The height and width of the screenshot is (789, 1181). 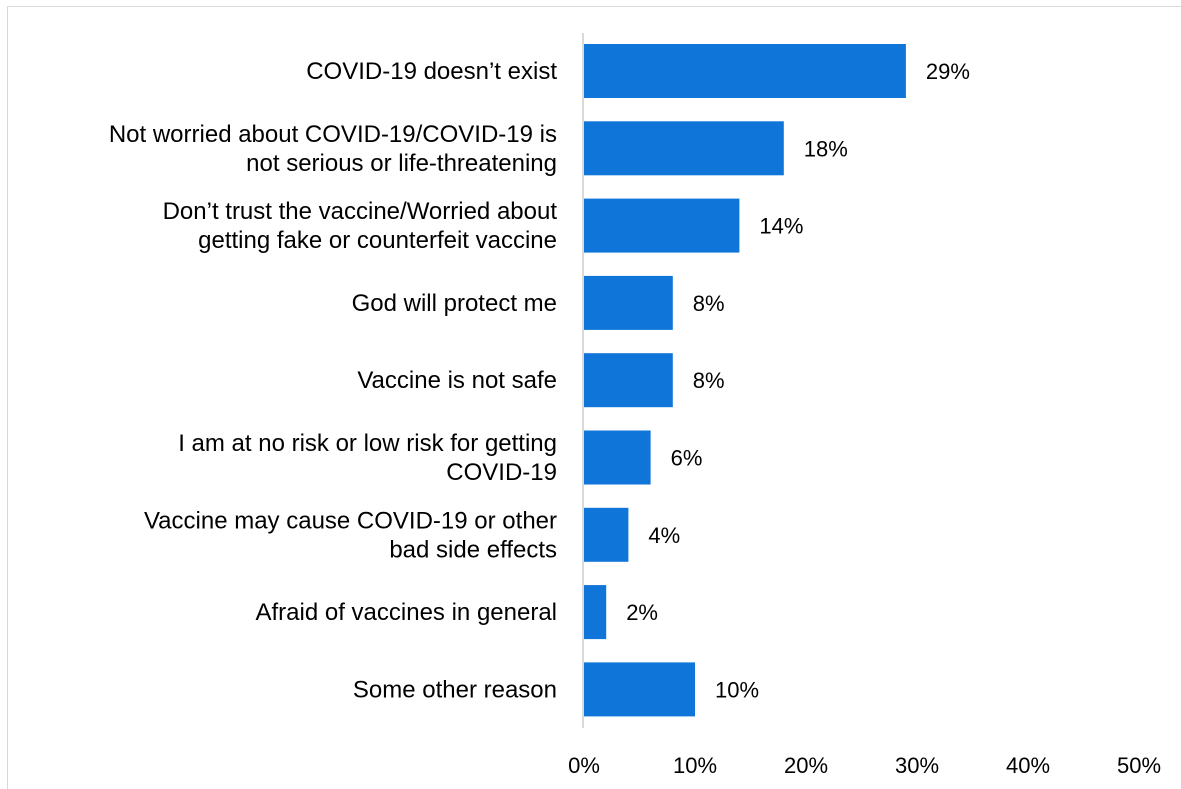 I want to click on x-tick-label-2: 20%, so click(x=806, y=765).